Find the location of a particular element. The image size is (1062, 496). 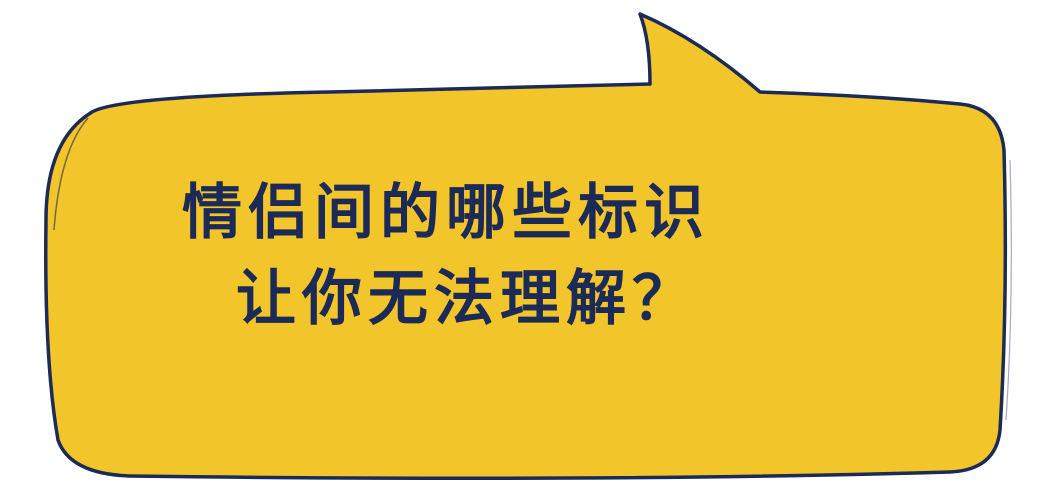

caption-line-1: 情侣间的哪些标识 is located at coordinates (446, 213).